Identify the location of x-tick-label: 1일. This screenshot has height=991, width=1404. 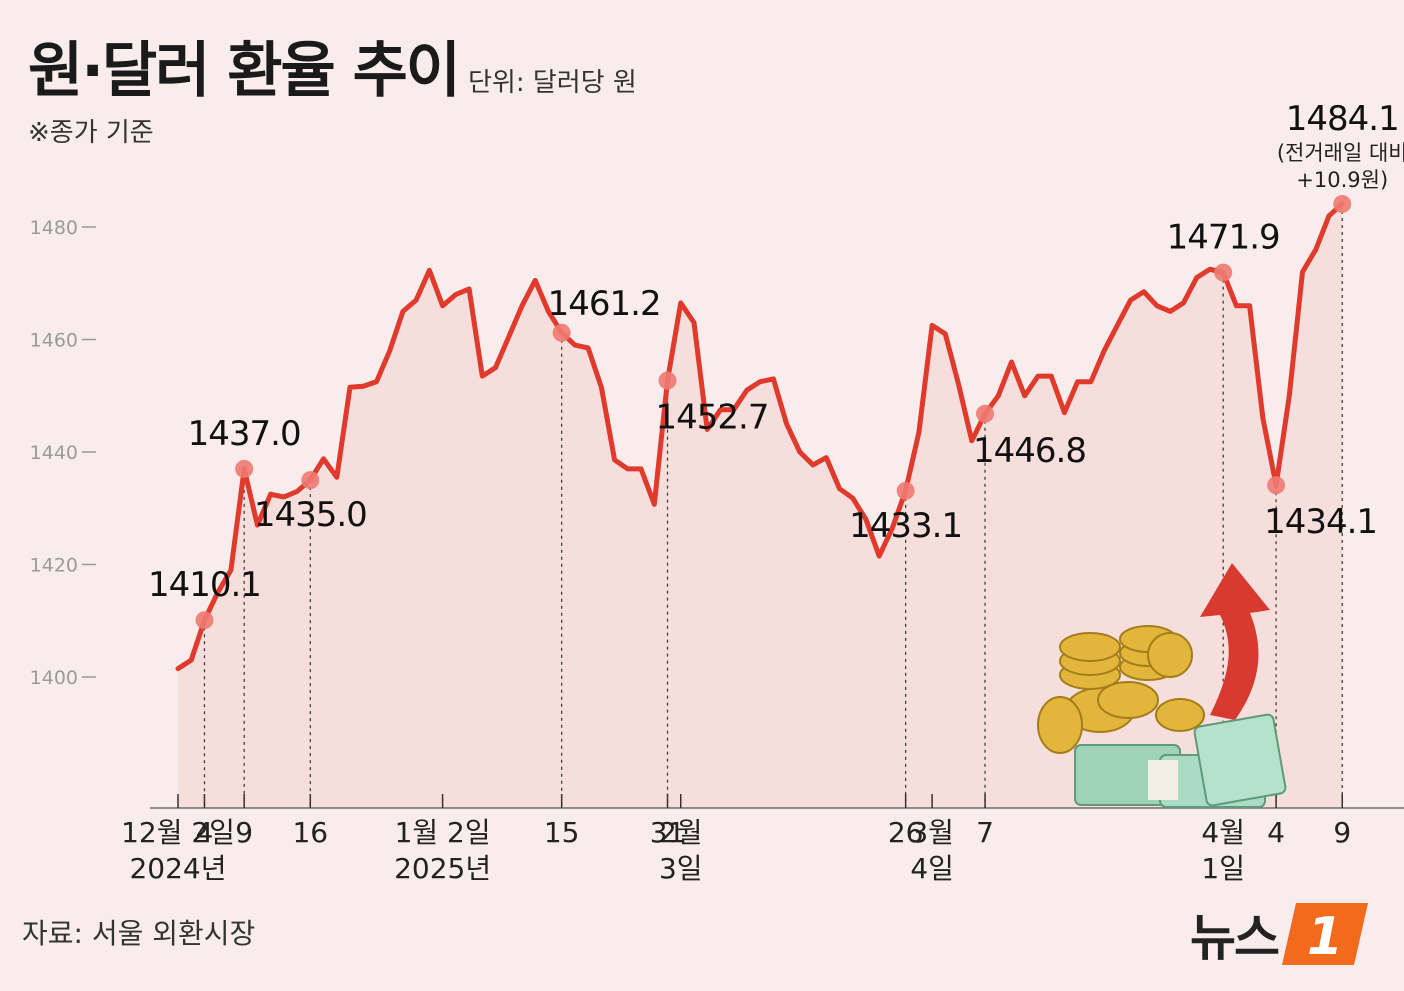
(1223, 868).